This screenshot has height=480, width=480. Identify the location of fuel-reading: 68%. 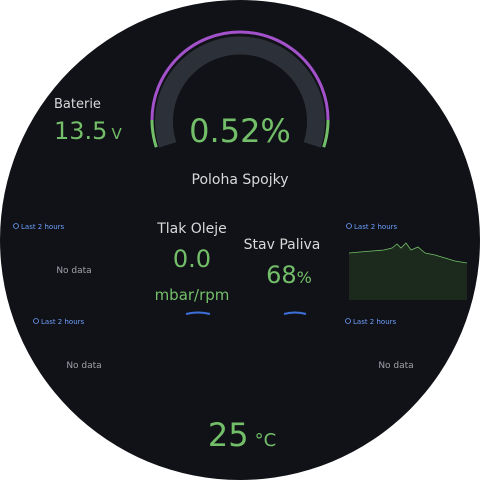
(289, 275).